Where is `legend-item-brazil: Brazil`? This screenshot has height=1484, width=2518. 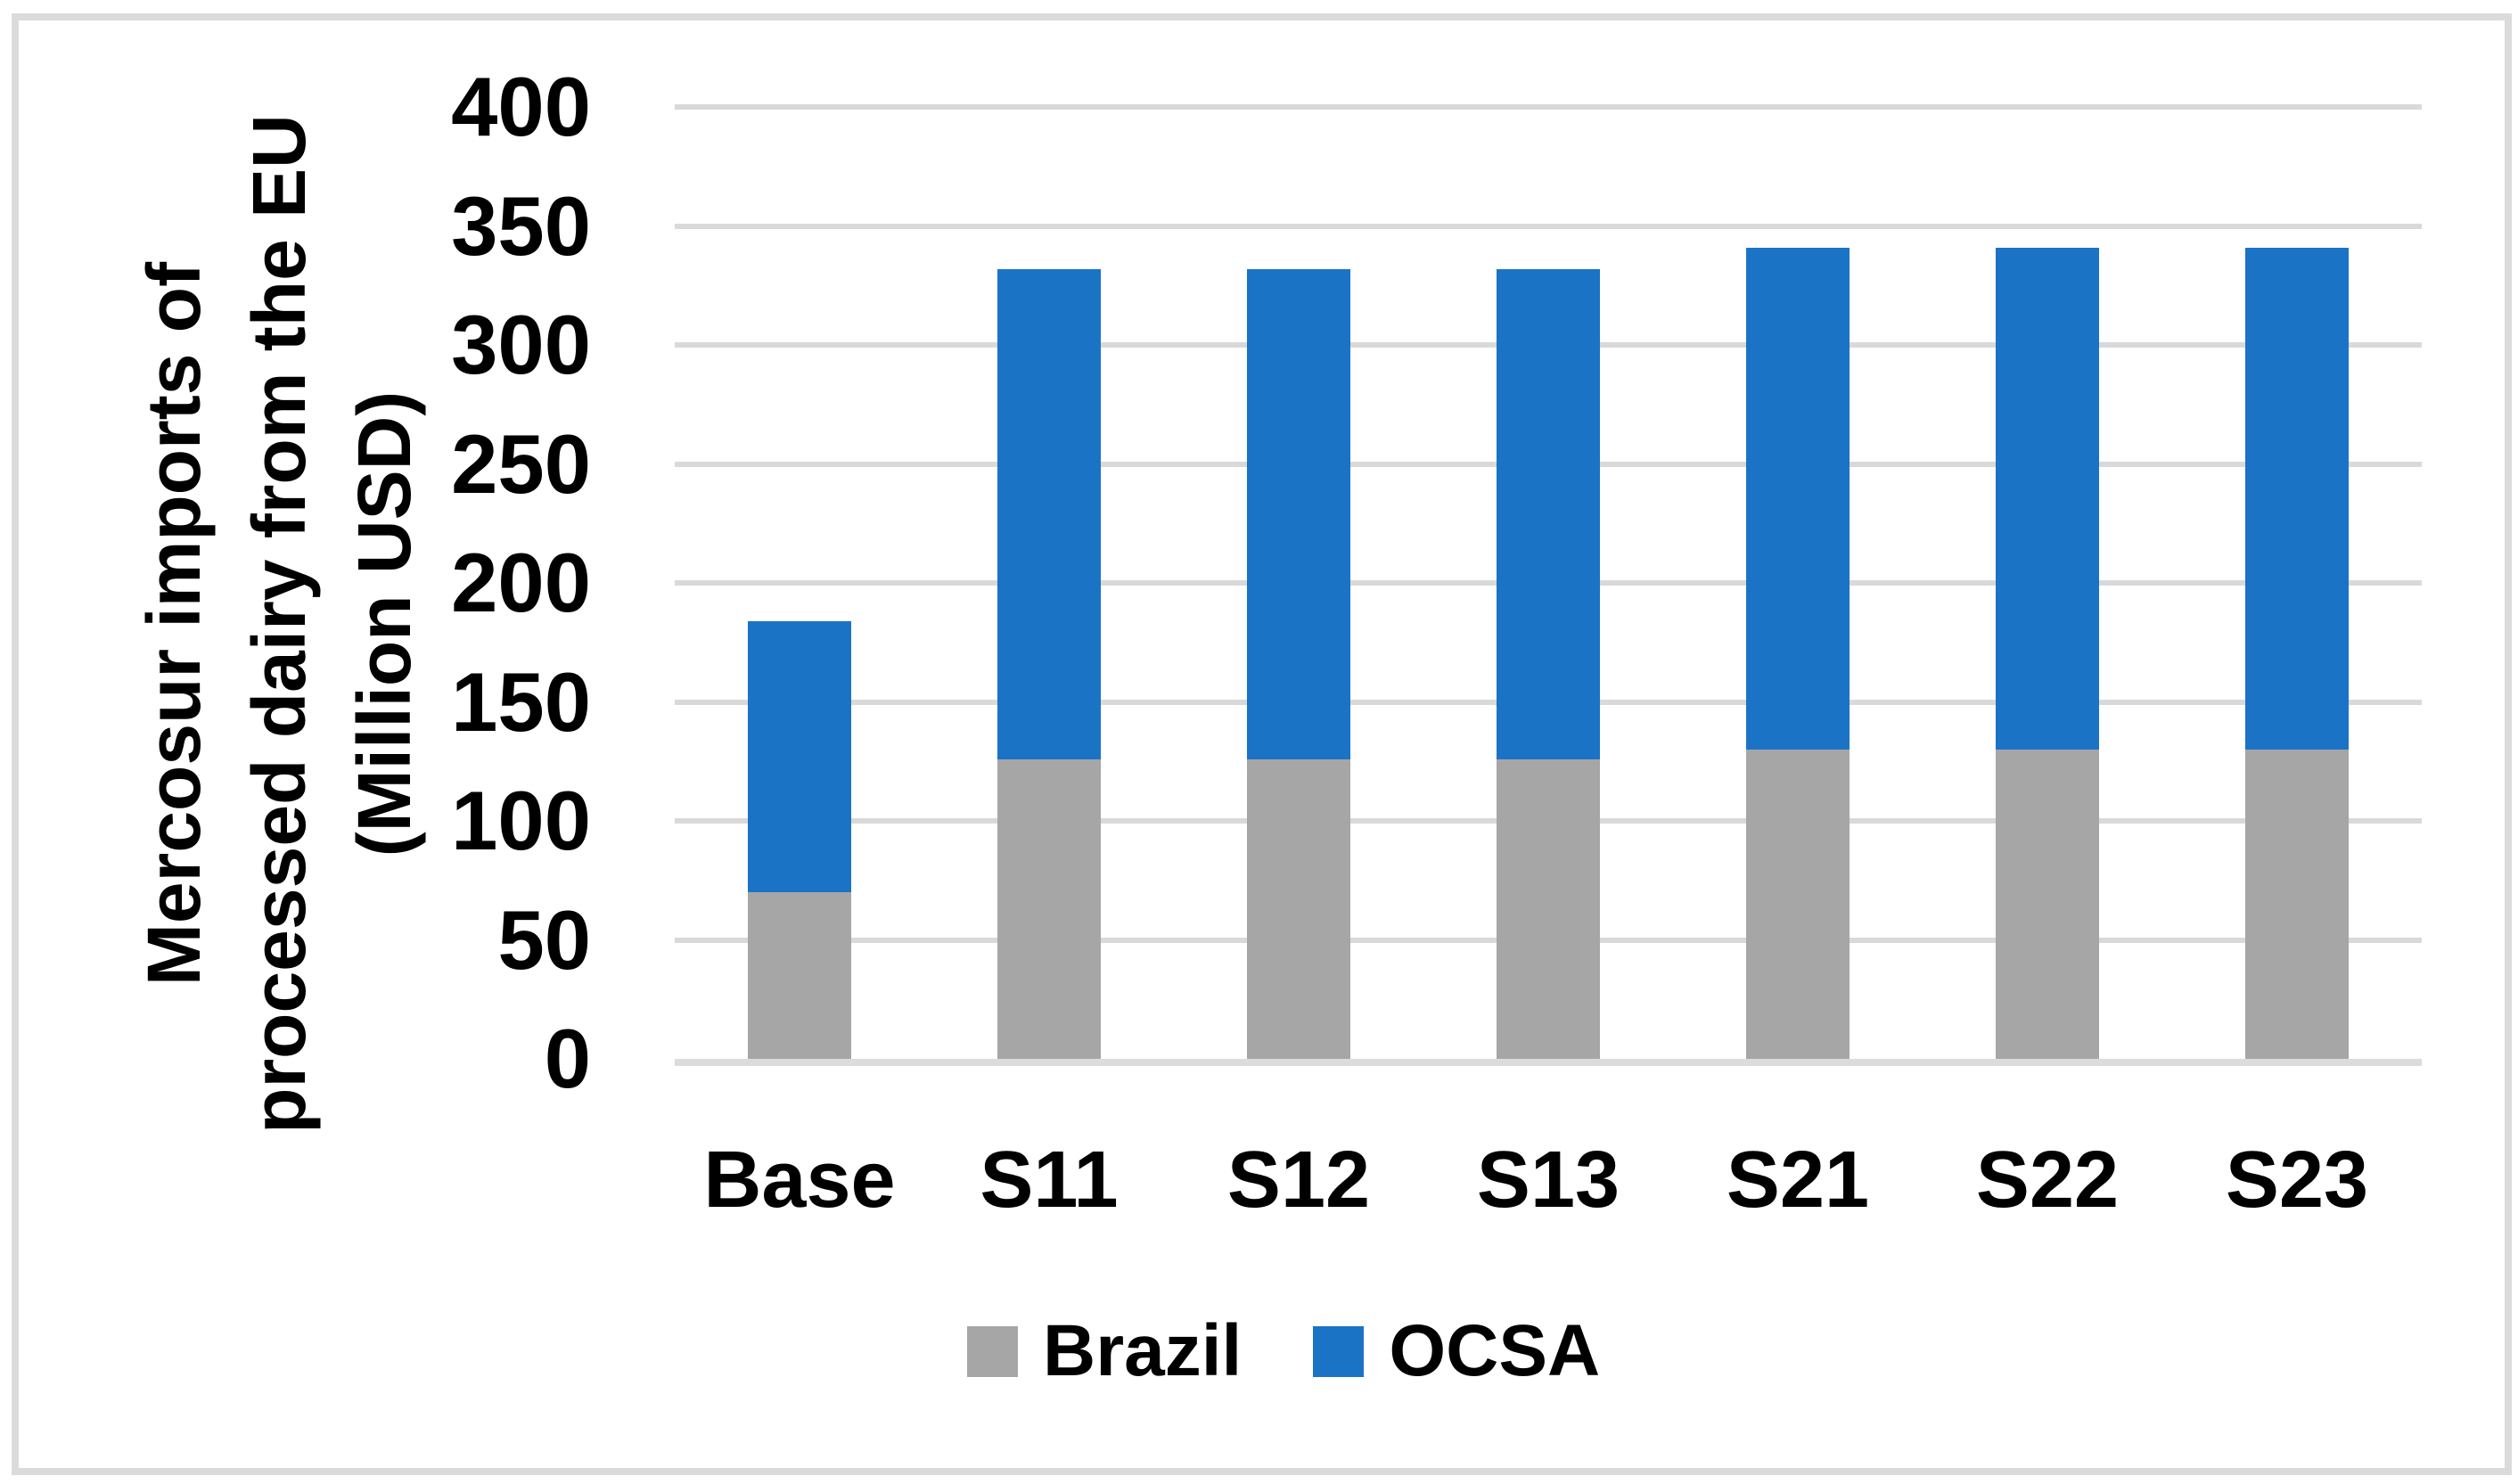
legend-item-brazil: Brazil is located at coordinates (1105, 1351).